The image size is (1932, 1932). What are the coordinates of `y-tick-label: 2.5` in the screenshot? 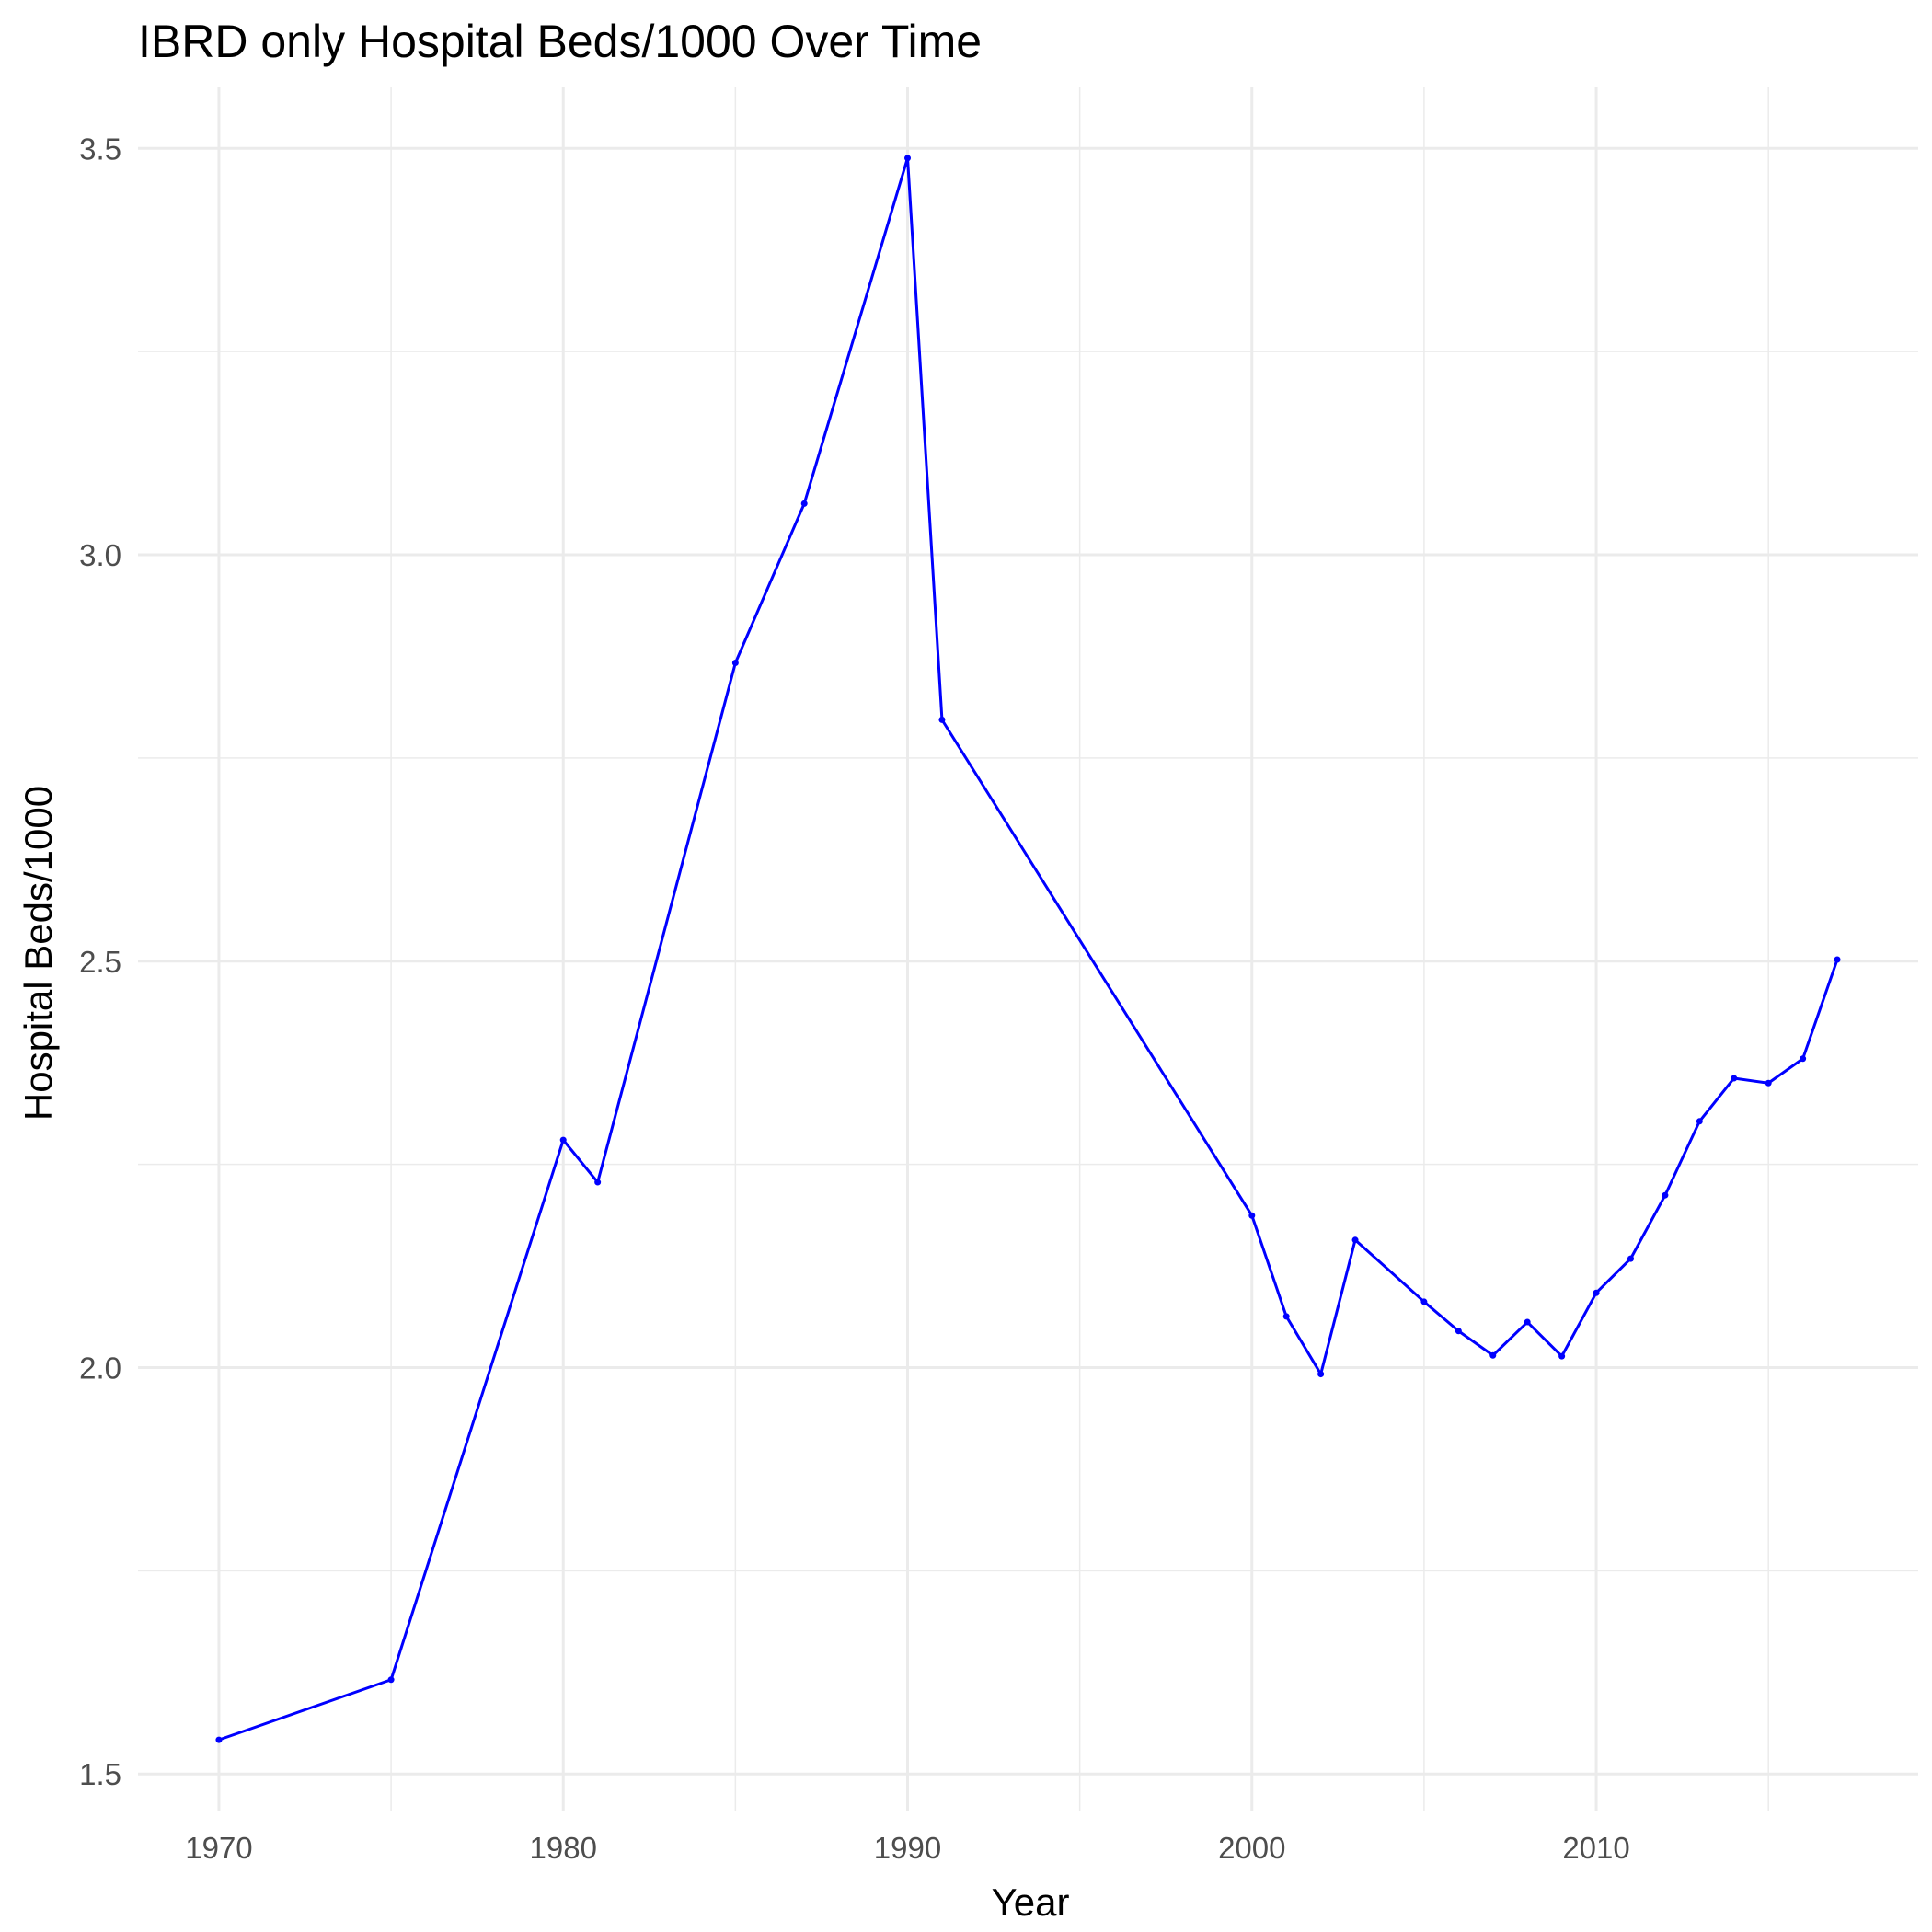 It's located at (100, 962).